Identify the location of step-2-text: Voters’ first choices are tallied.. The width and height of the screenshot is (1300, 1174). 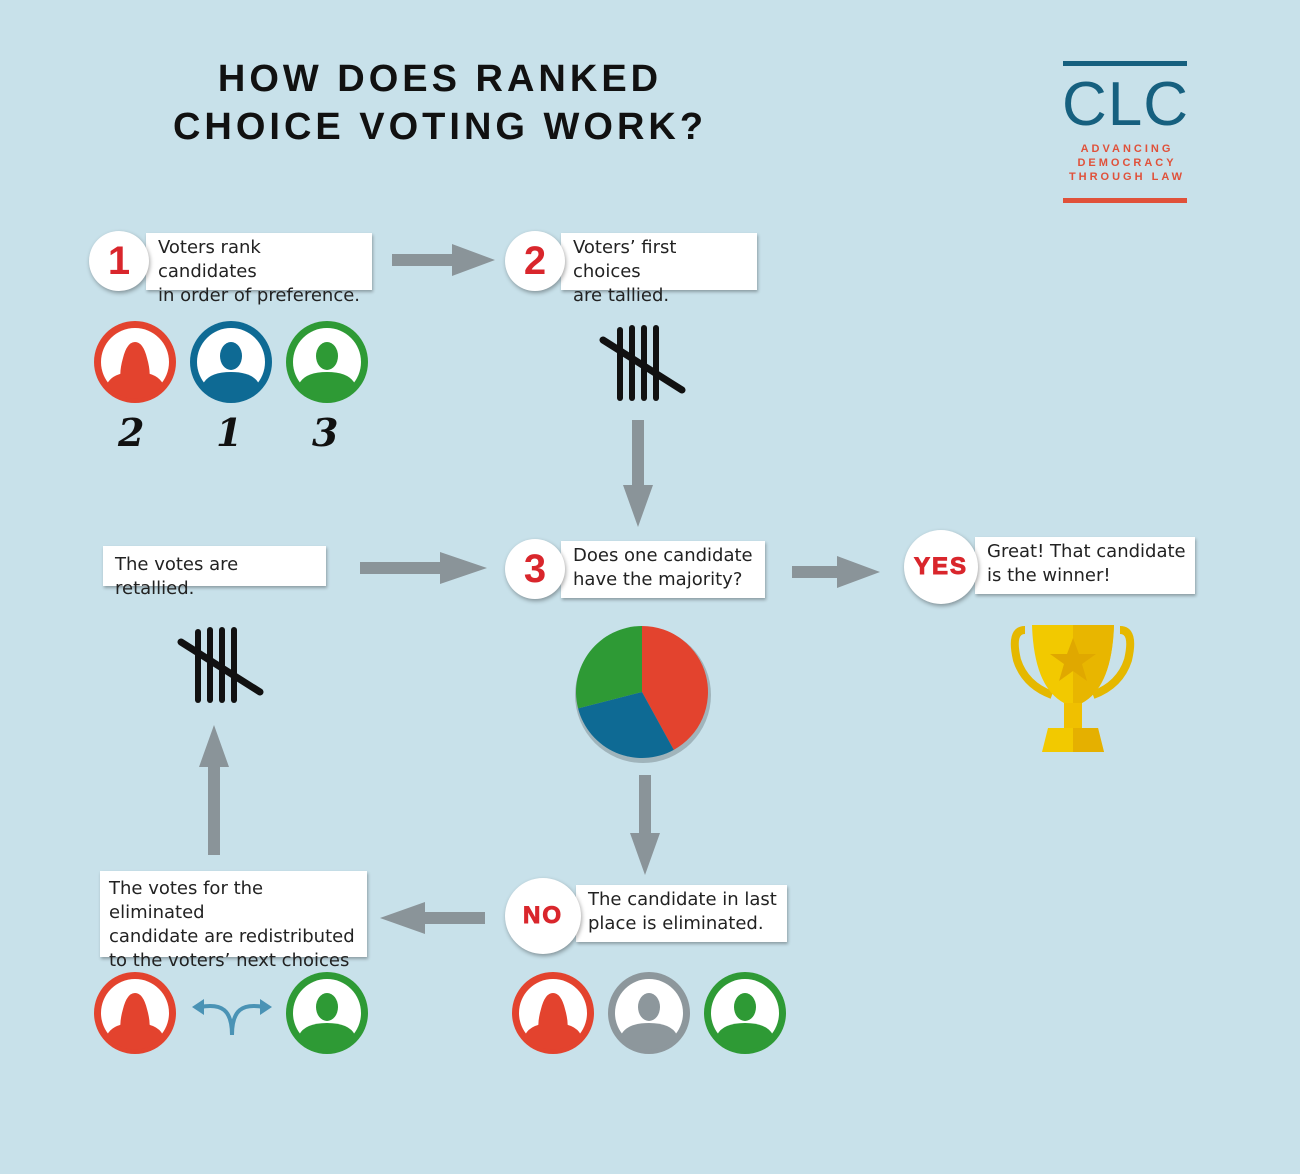
(659, 269).